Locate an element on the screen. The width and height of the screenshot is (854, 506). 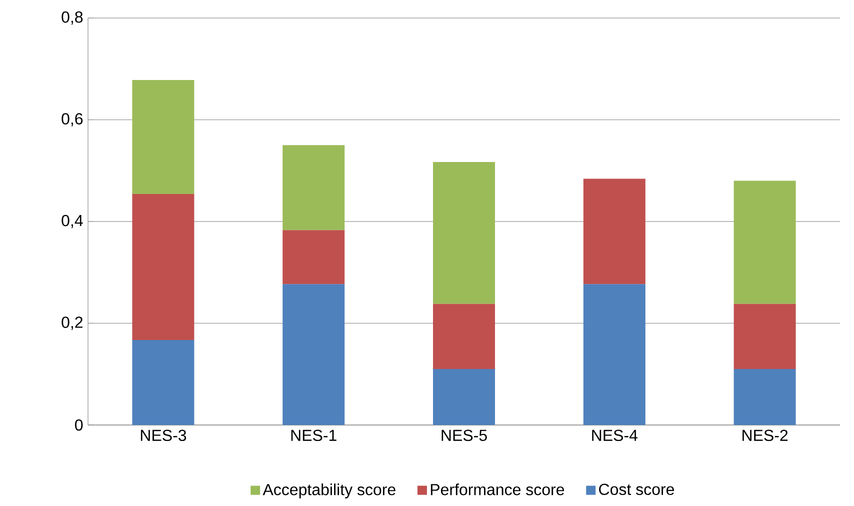
legend-label: Acceptability score is located at coordinates (329, 491).